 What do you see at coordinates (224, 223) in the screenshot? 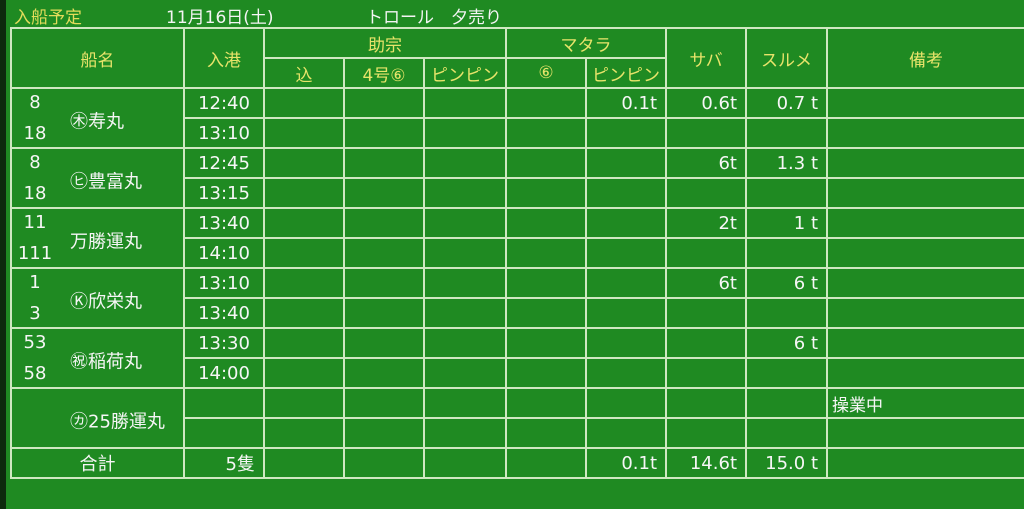
I see `arrival-time: 13:40` at bounding box center [224, 223].